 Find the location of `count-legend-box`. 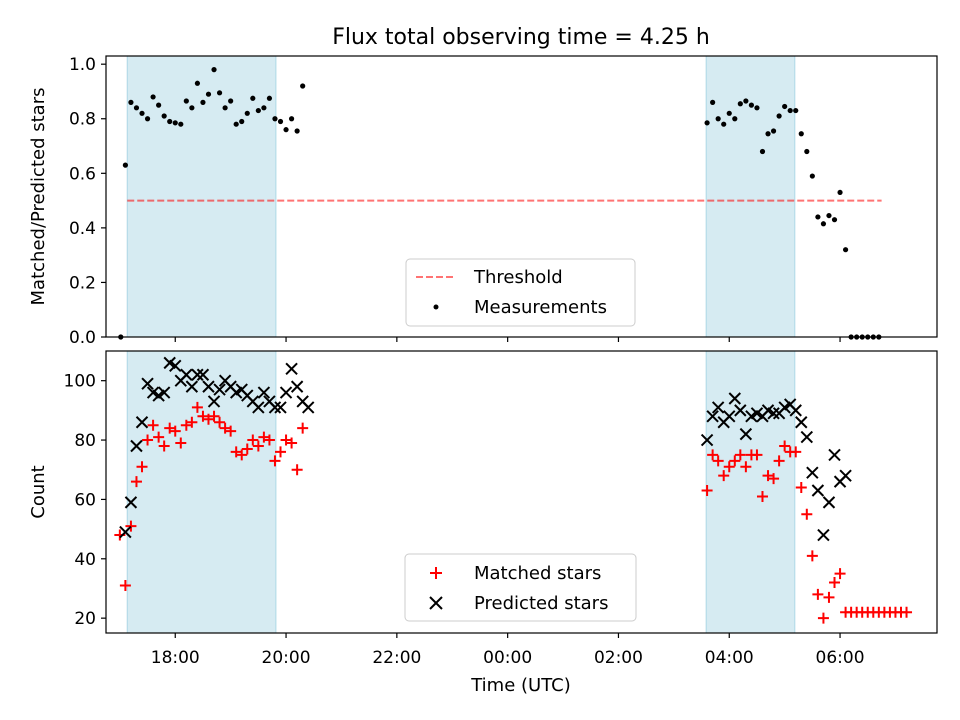

count-legend-box is located at coordinates (520, 587).